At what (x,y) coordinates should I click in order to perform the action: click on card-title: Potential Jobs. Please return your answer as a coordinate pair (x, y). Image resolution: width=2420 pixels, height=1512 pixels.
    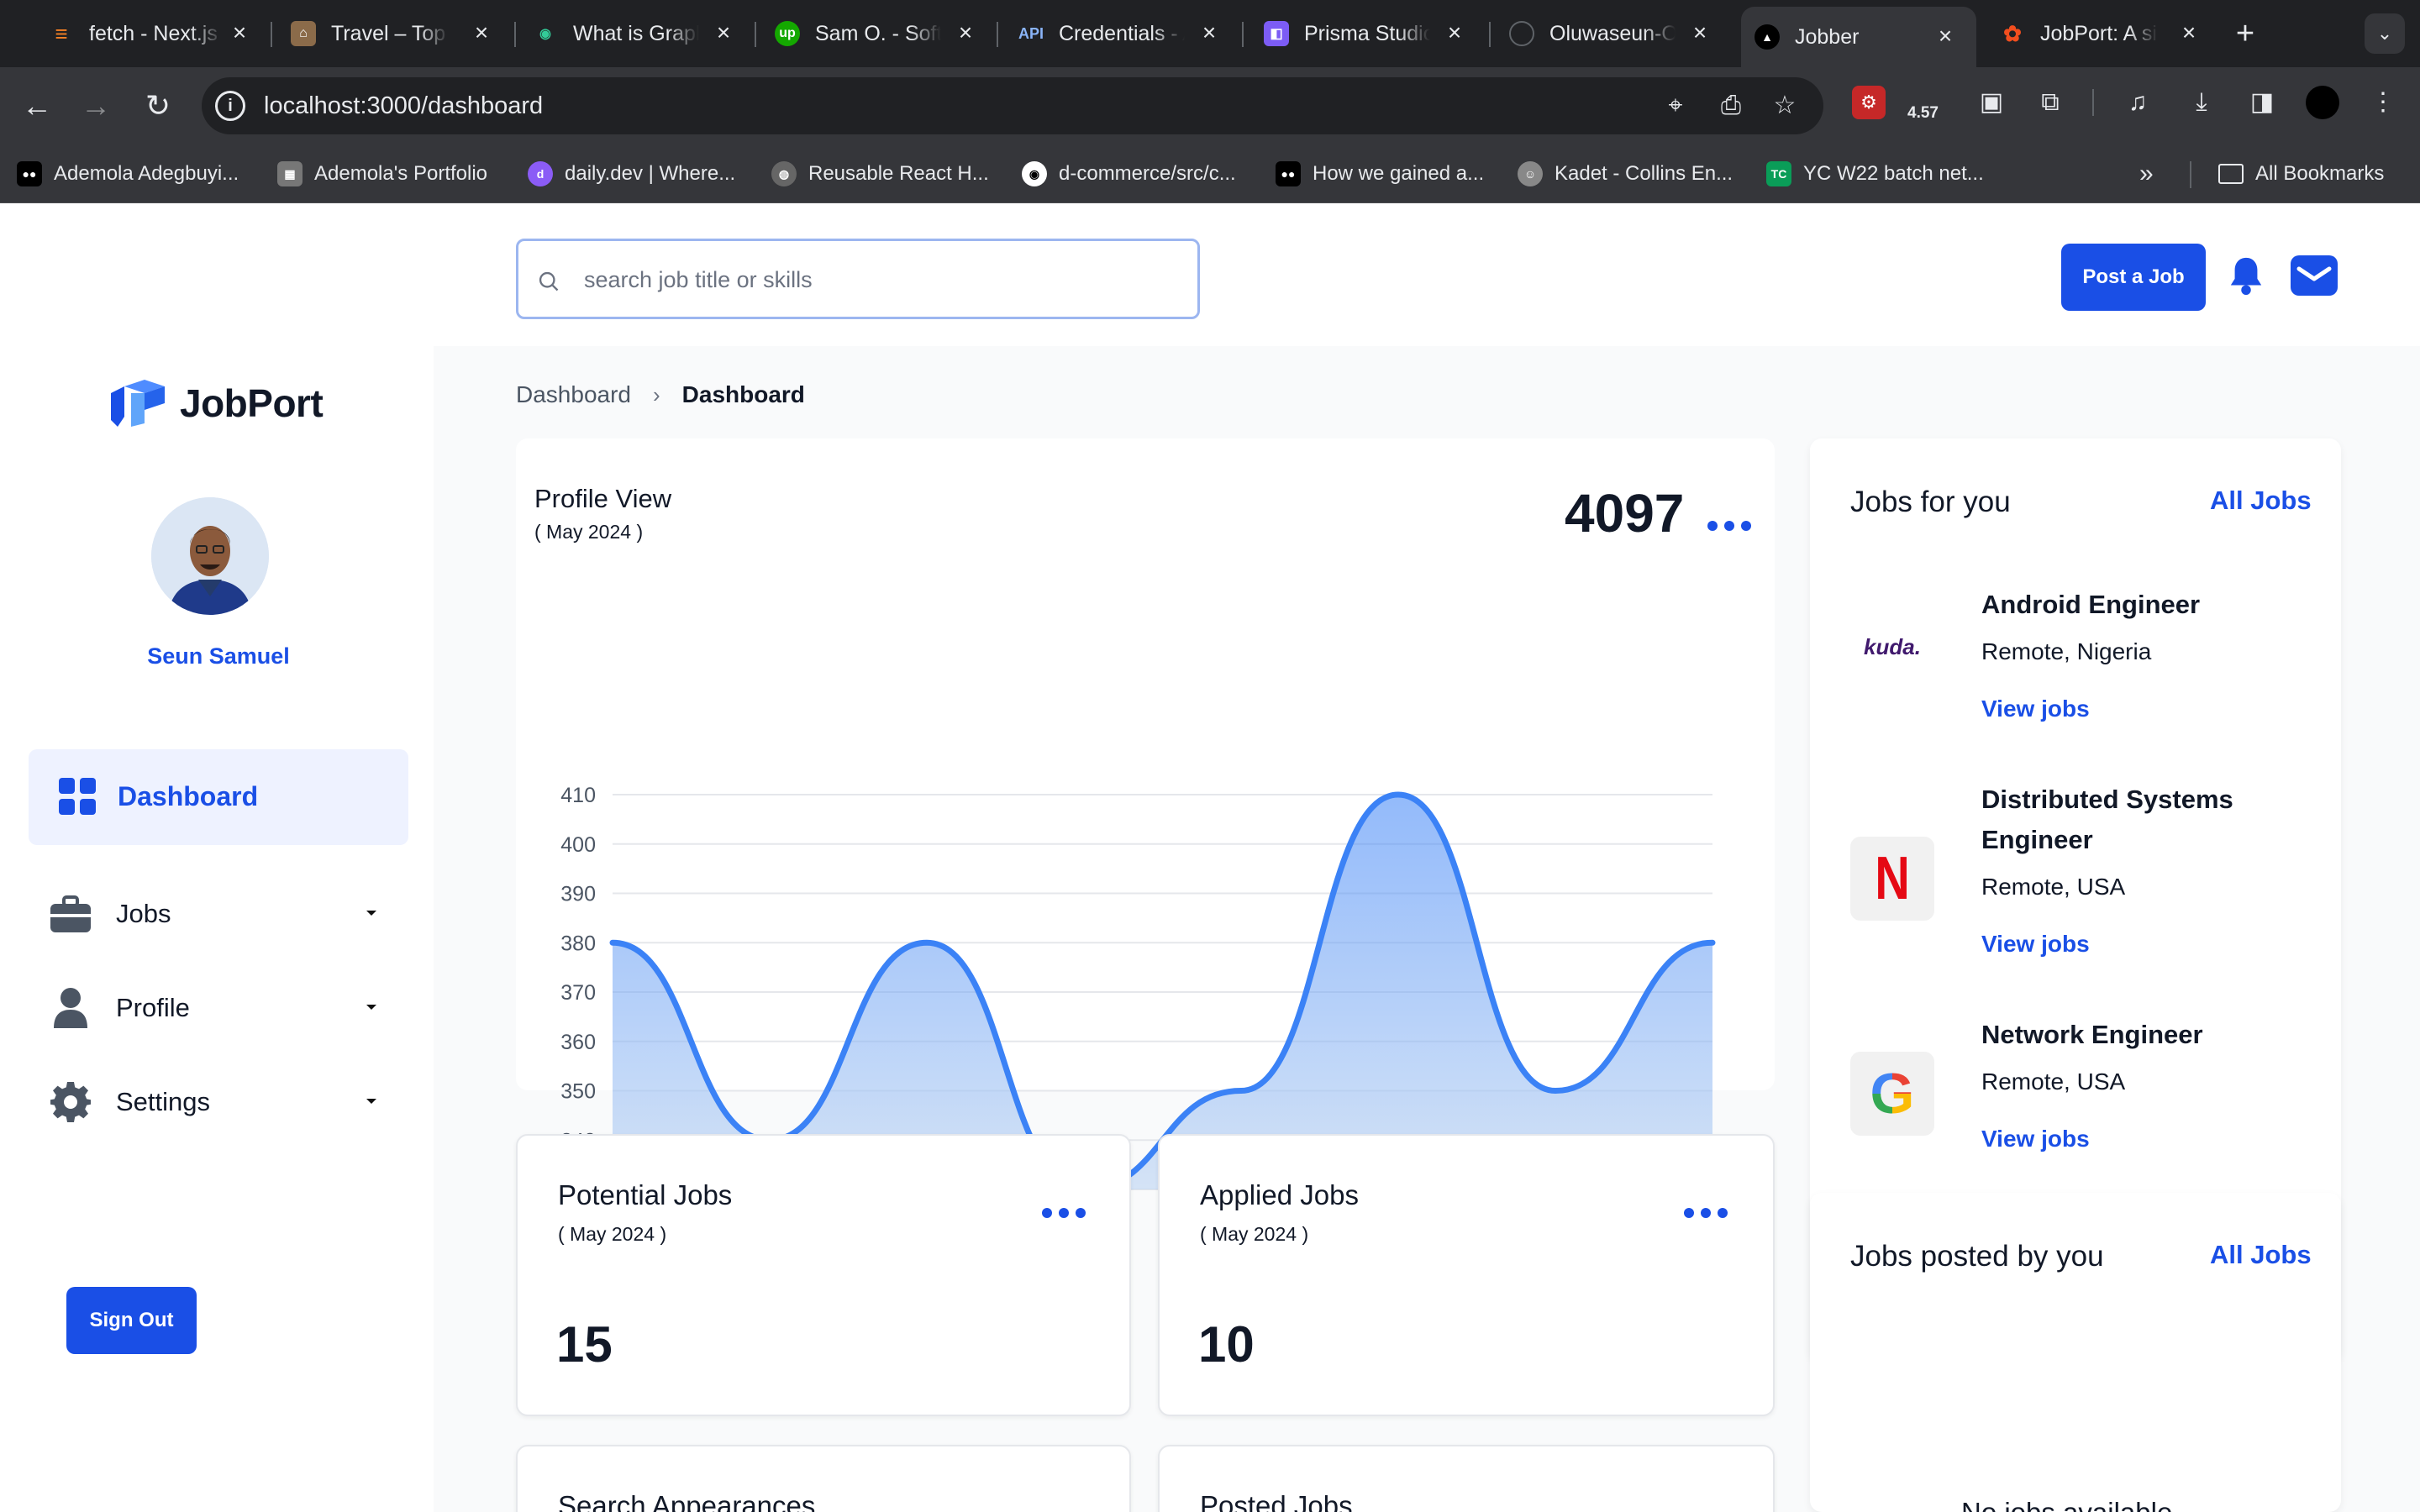
    Looking at the image, I should click on (645, 1194).